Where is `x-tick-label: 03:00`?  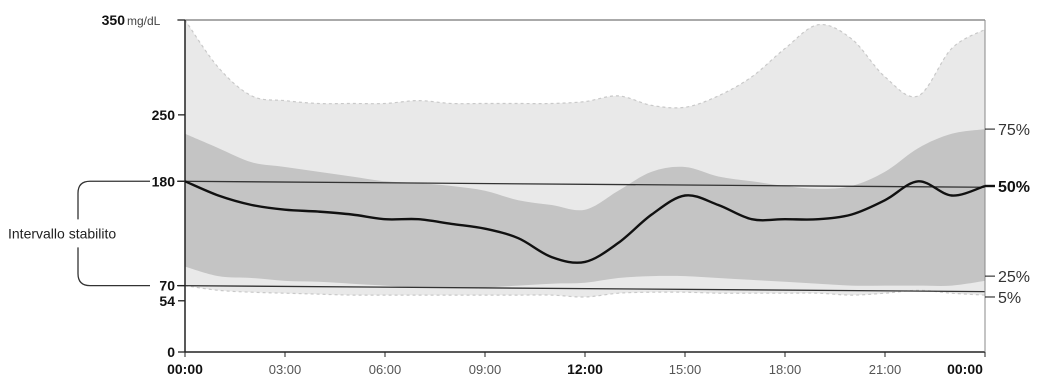 x-tick-label: 03:00 is located at coordinates (285, 369).